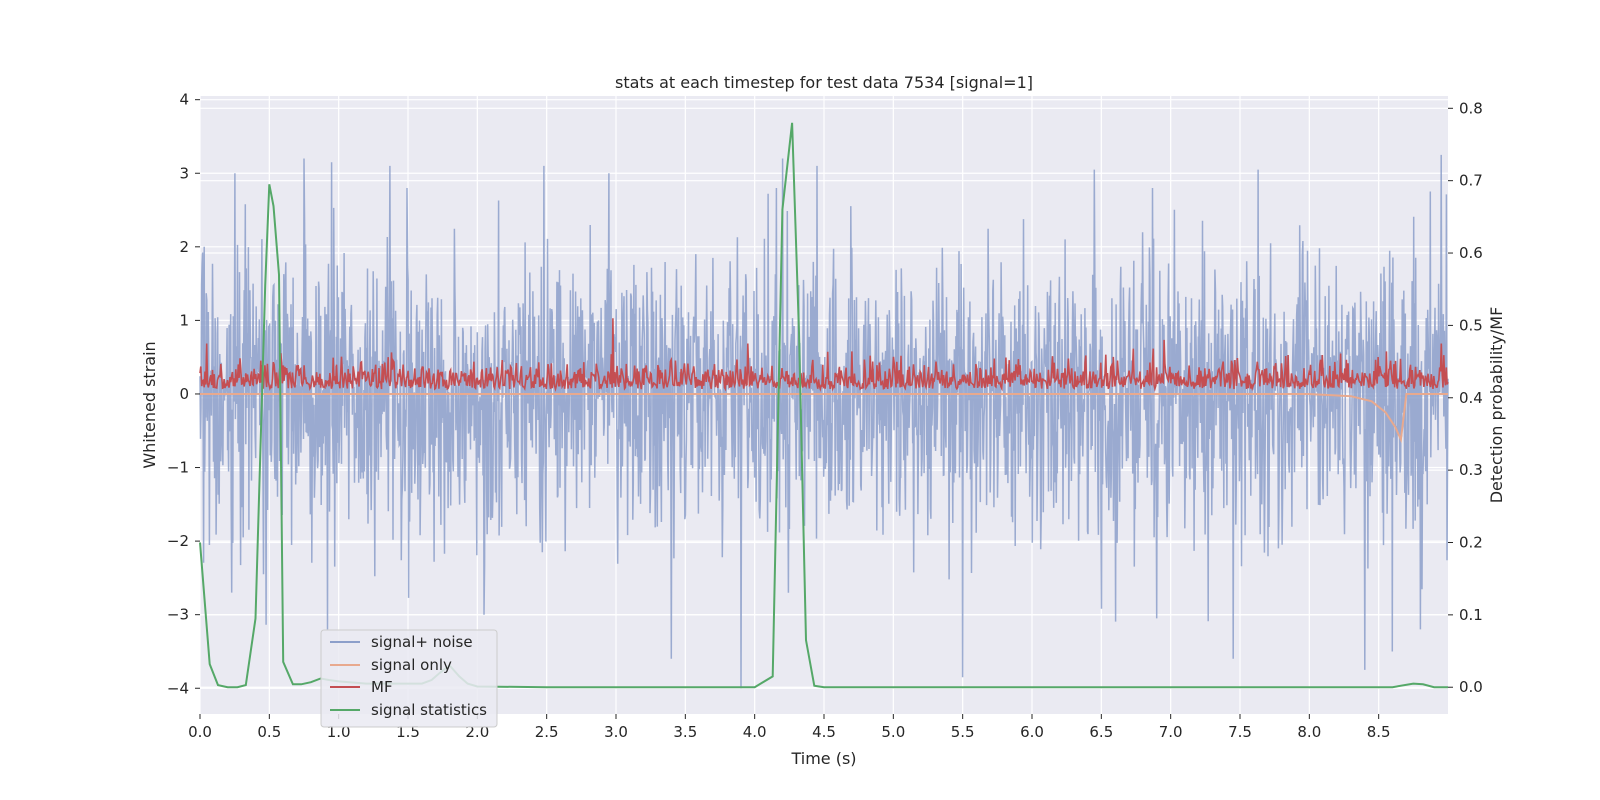  I want to click on right-axis-label: Detection probability/MF, so click(1496, 405).